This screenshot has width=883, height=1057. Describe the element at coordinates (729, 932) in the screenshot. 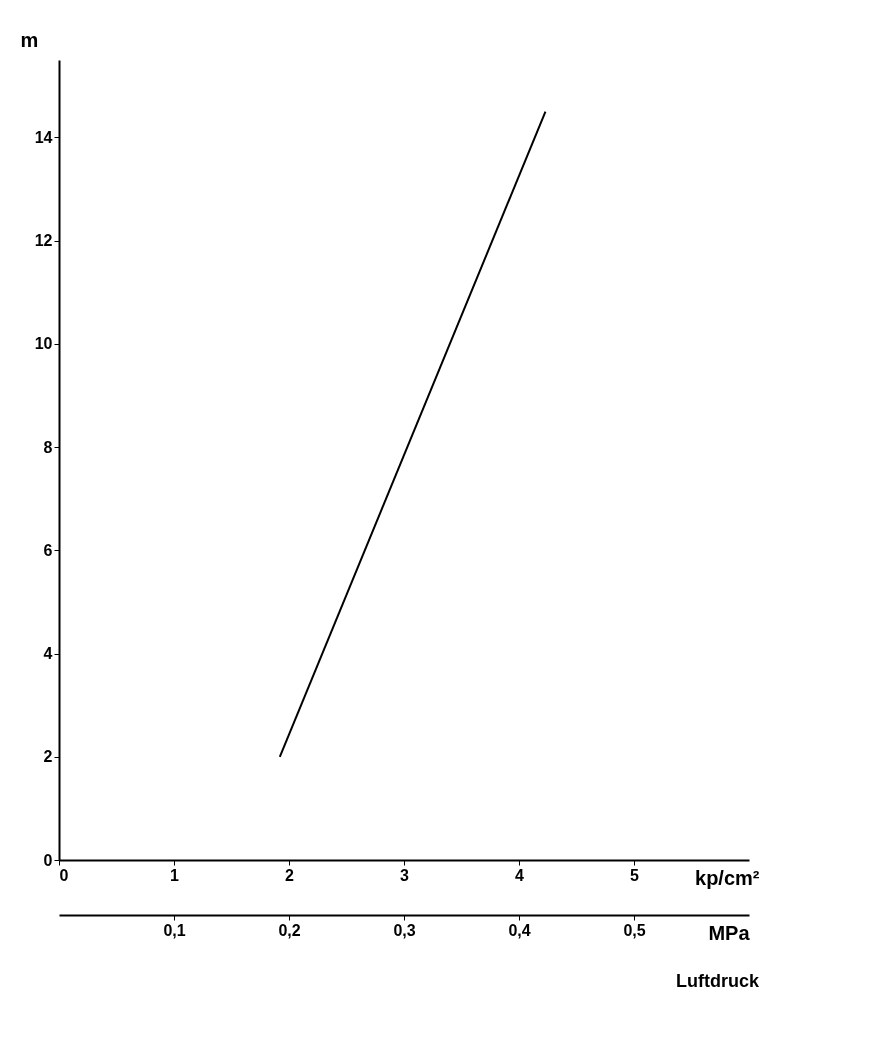

I see `x2-axis-title: MPa` at that location.